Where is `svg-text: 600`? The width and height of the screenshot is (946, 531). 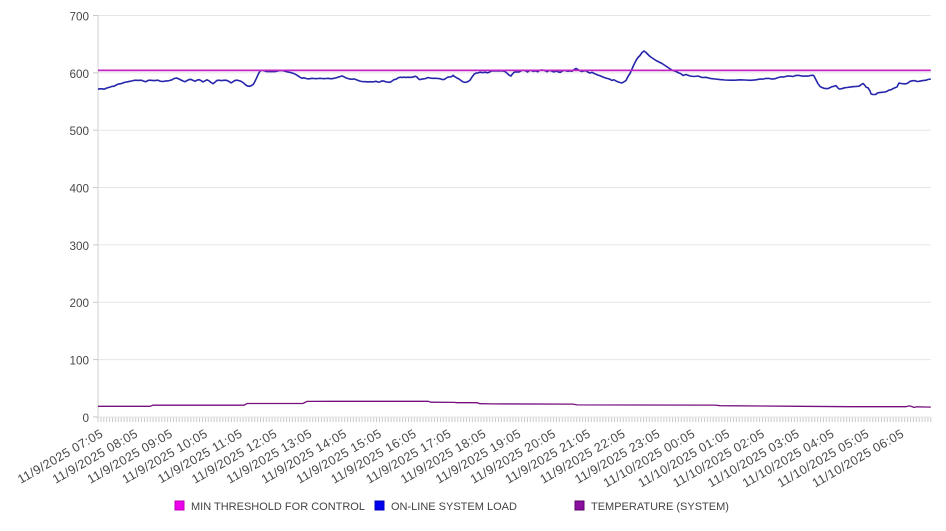
svg-text: 600 is located at coordinates (79, 74).